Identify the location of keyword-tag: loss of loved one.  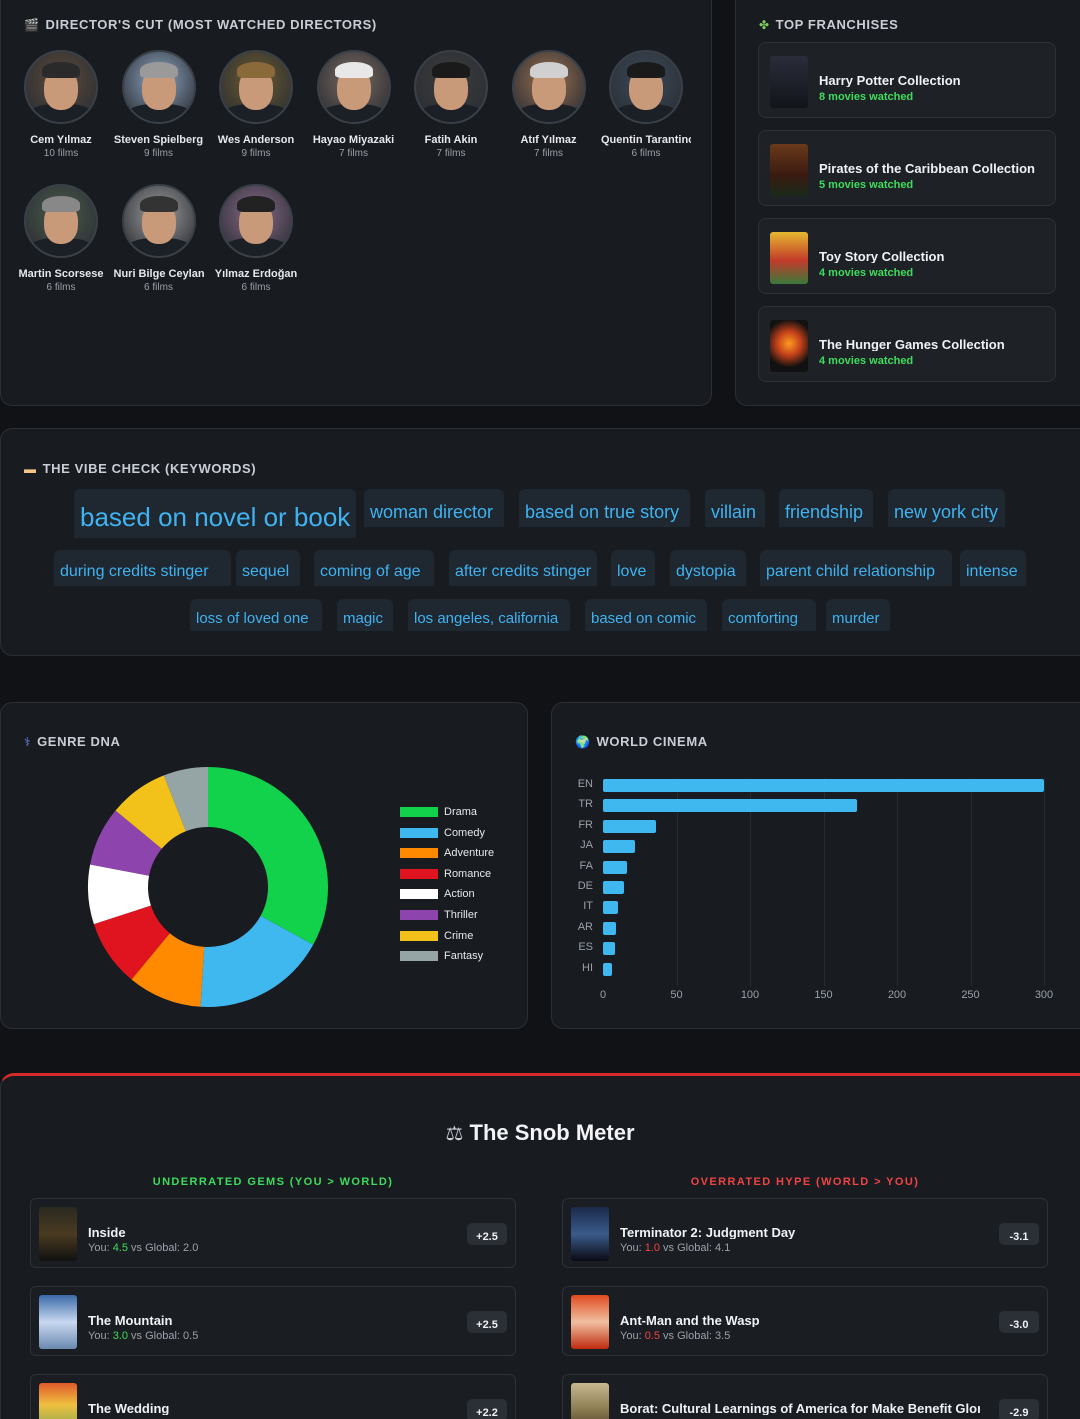
(256, 615).